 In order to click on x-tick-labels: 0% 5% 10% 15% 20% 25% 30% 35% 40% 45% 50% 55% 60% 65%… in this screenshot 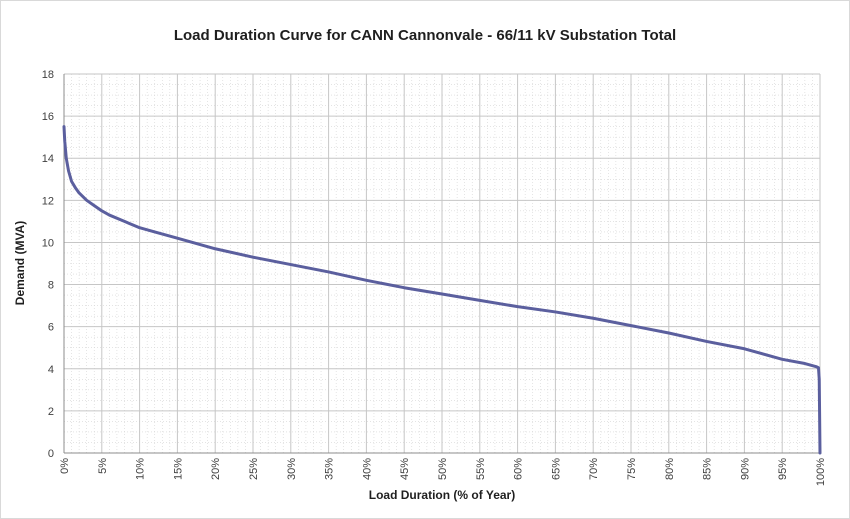, I will do `click(443, 472)`.